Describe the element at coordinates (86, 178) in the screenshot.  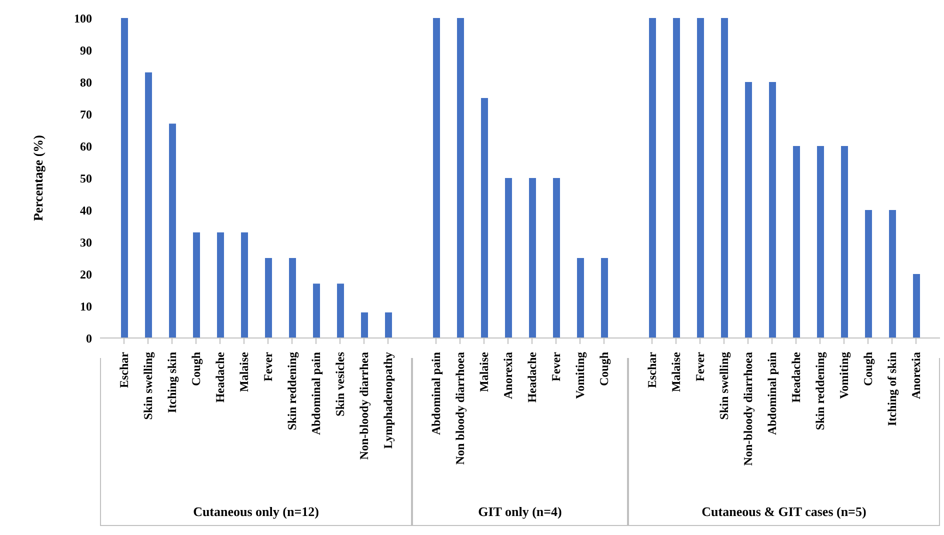
I see `y-tick-label: 50` at that location.